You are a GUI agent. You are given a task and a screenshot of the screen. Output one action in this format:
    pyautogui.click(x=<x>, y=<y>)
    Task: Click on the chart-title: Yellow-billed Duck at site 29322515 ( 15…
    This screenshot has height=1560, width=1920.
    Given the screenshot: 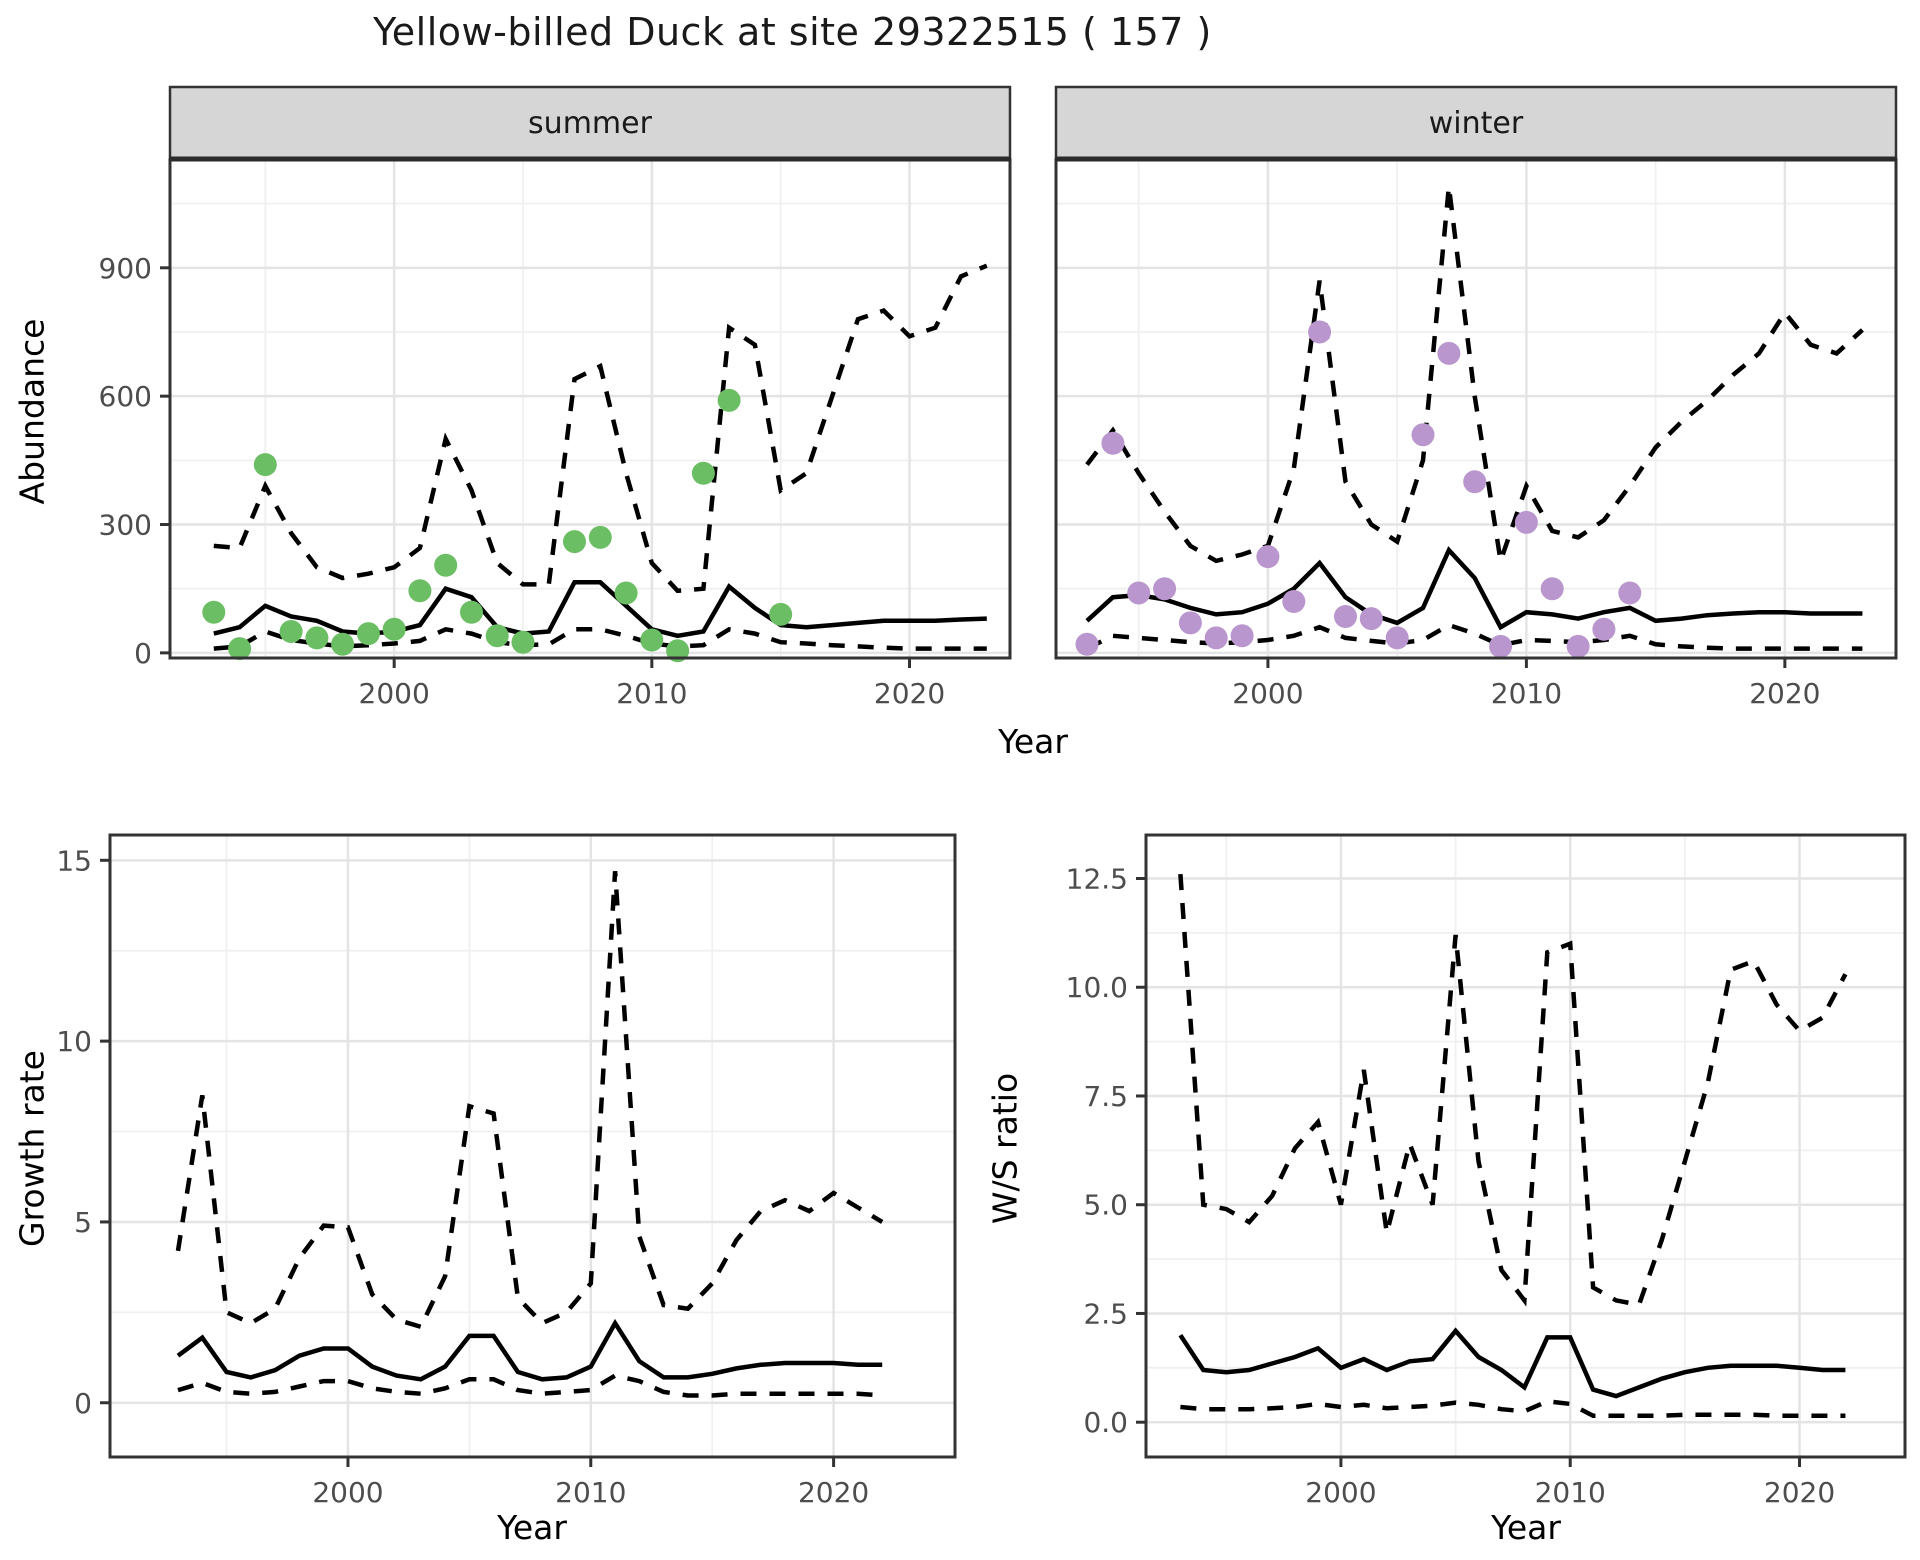 What is the action you would take?
    pyautogui.click(x=792, y=32)
    